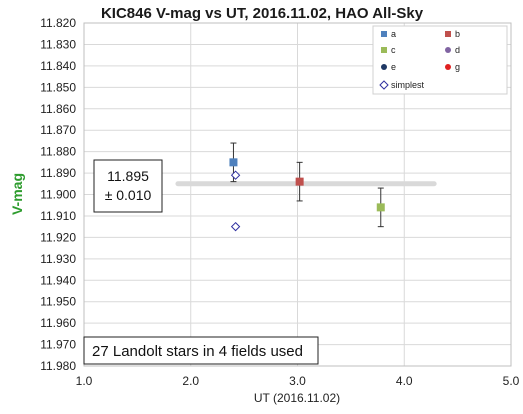 Image resolution: width=523 pixels, height=414 pixels. Describe the element at coordinates (58, 44) in the screenshot. I see `y-tick-label: 11.830` at that location.